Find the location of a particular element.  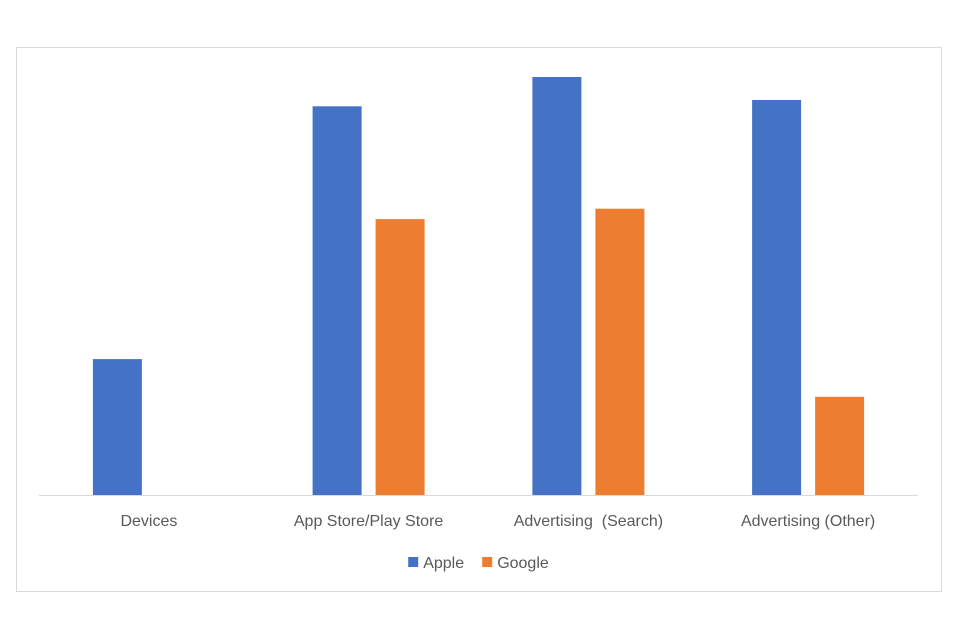

legend-item-apple: Apple is located at coordinates (436, 563).